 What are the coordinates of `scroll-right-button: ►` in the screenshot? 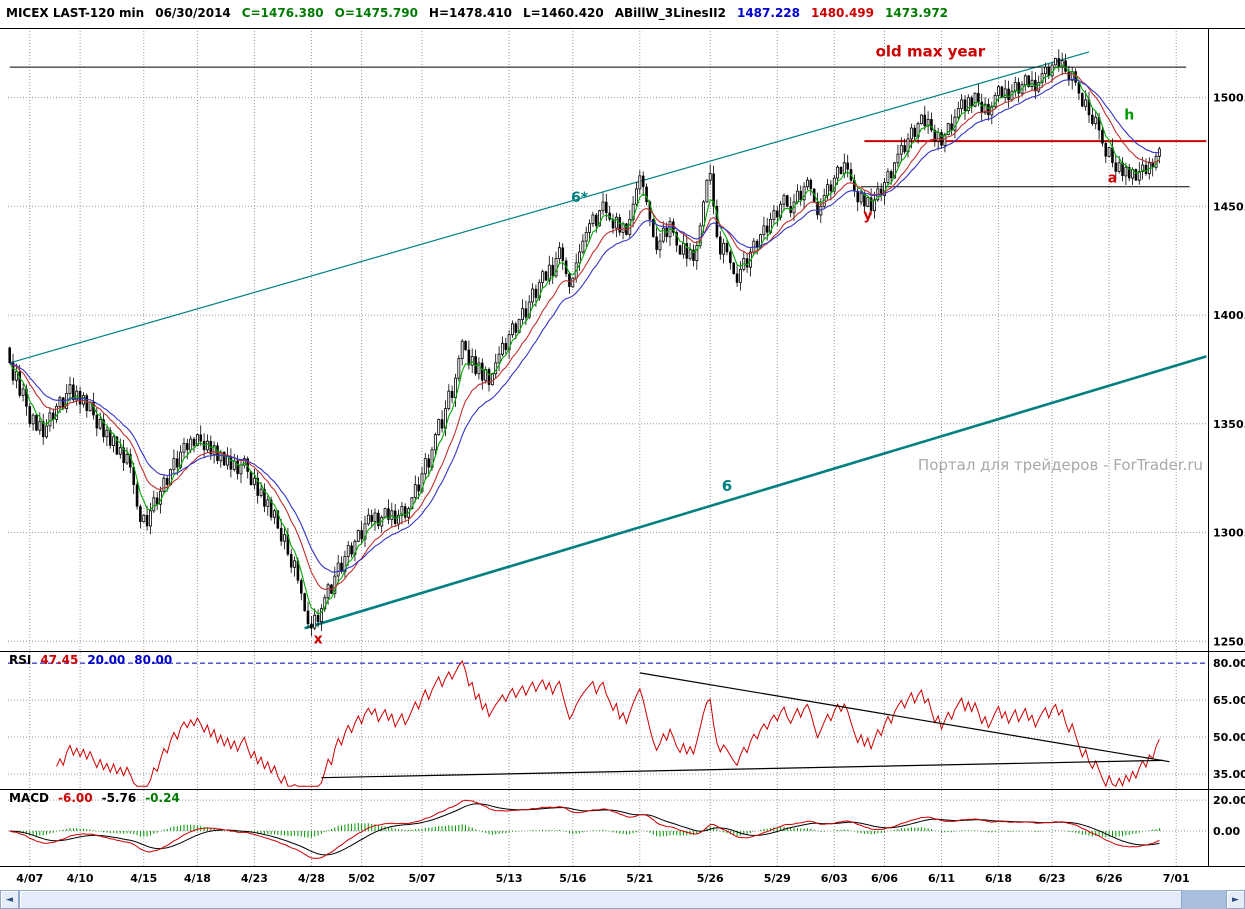 It's located at (1235, 899).